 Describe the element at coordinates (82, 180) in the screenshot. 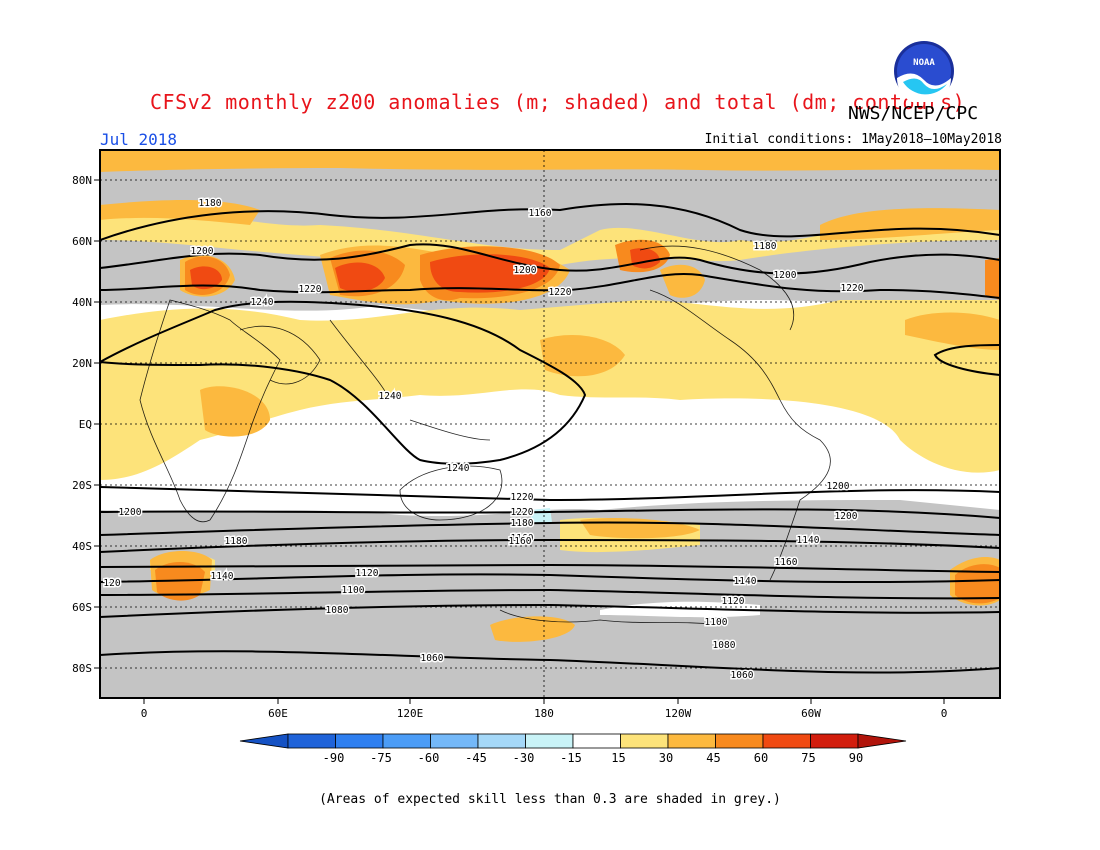

I see `lat-tick-label: 80N` at that location.